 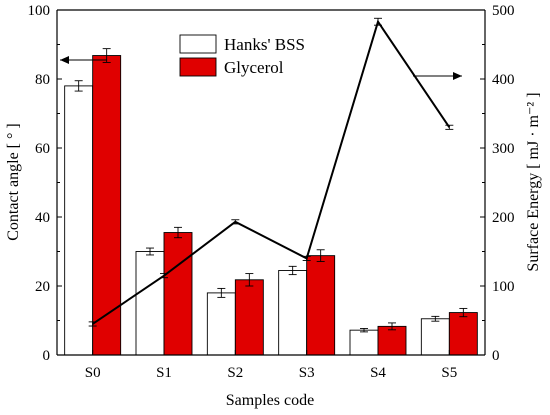 What do you see at coordinates (242, 55) in the screenshot?
I see `legend: Hanks' BSS Glycerol` at bounding box center [242, 55].